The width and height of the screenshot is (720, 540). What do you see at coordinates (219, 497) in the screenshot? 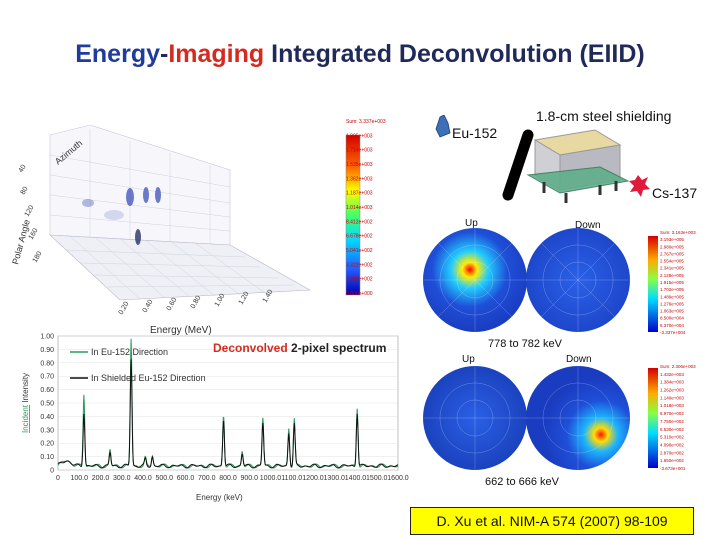
I see `spectrum-xlabel: Energy (keV)` at bounding box center [219, 497].